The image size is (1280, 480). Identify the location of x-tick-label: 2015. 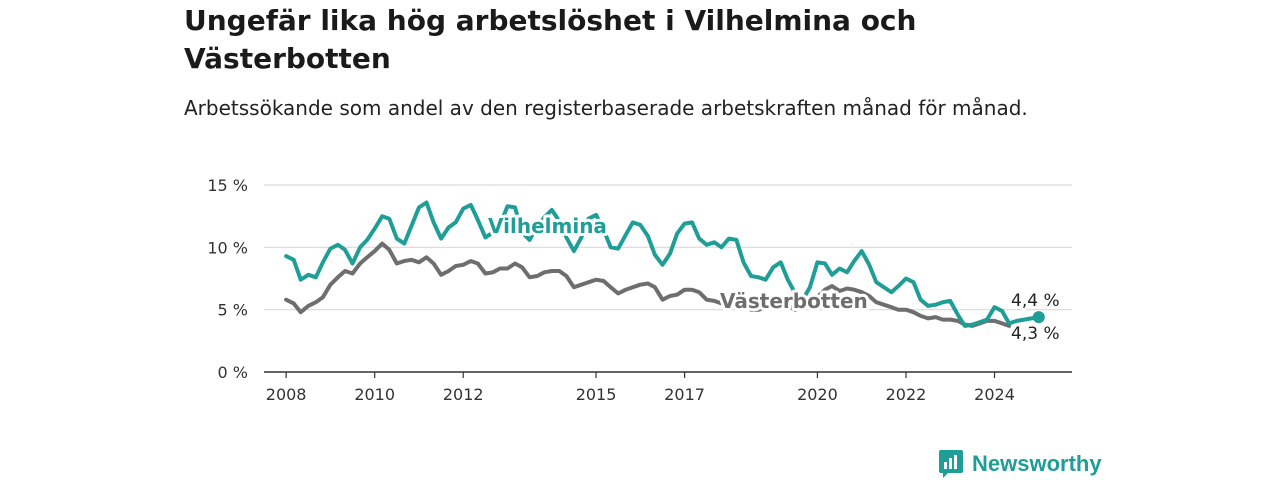
(596, 394).